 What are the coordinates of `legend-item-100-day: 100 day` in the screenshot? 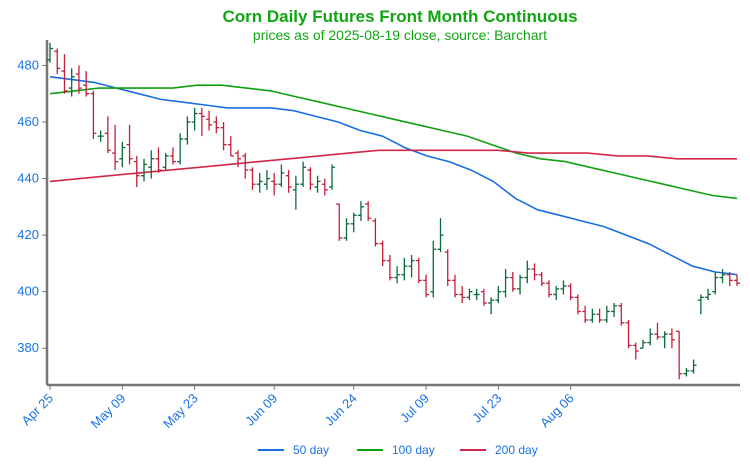 It's located at (396, 450).